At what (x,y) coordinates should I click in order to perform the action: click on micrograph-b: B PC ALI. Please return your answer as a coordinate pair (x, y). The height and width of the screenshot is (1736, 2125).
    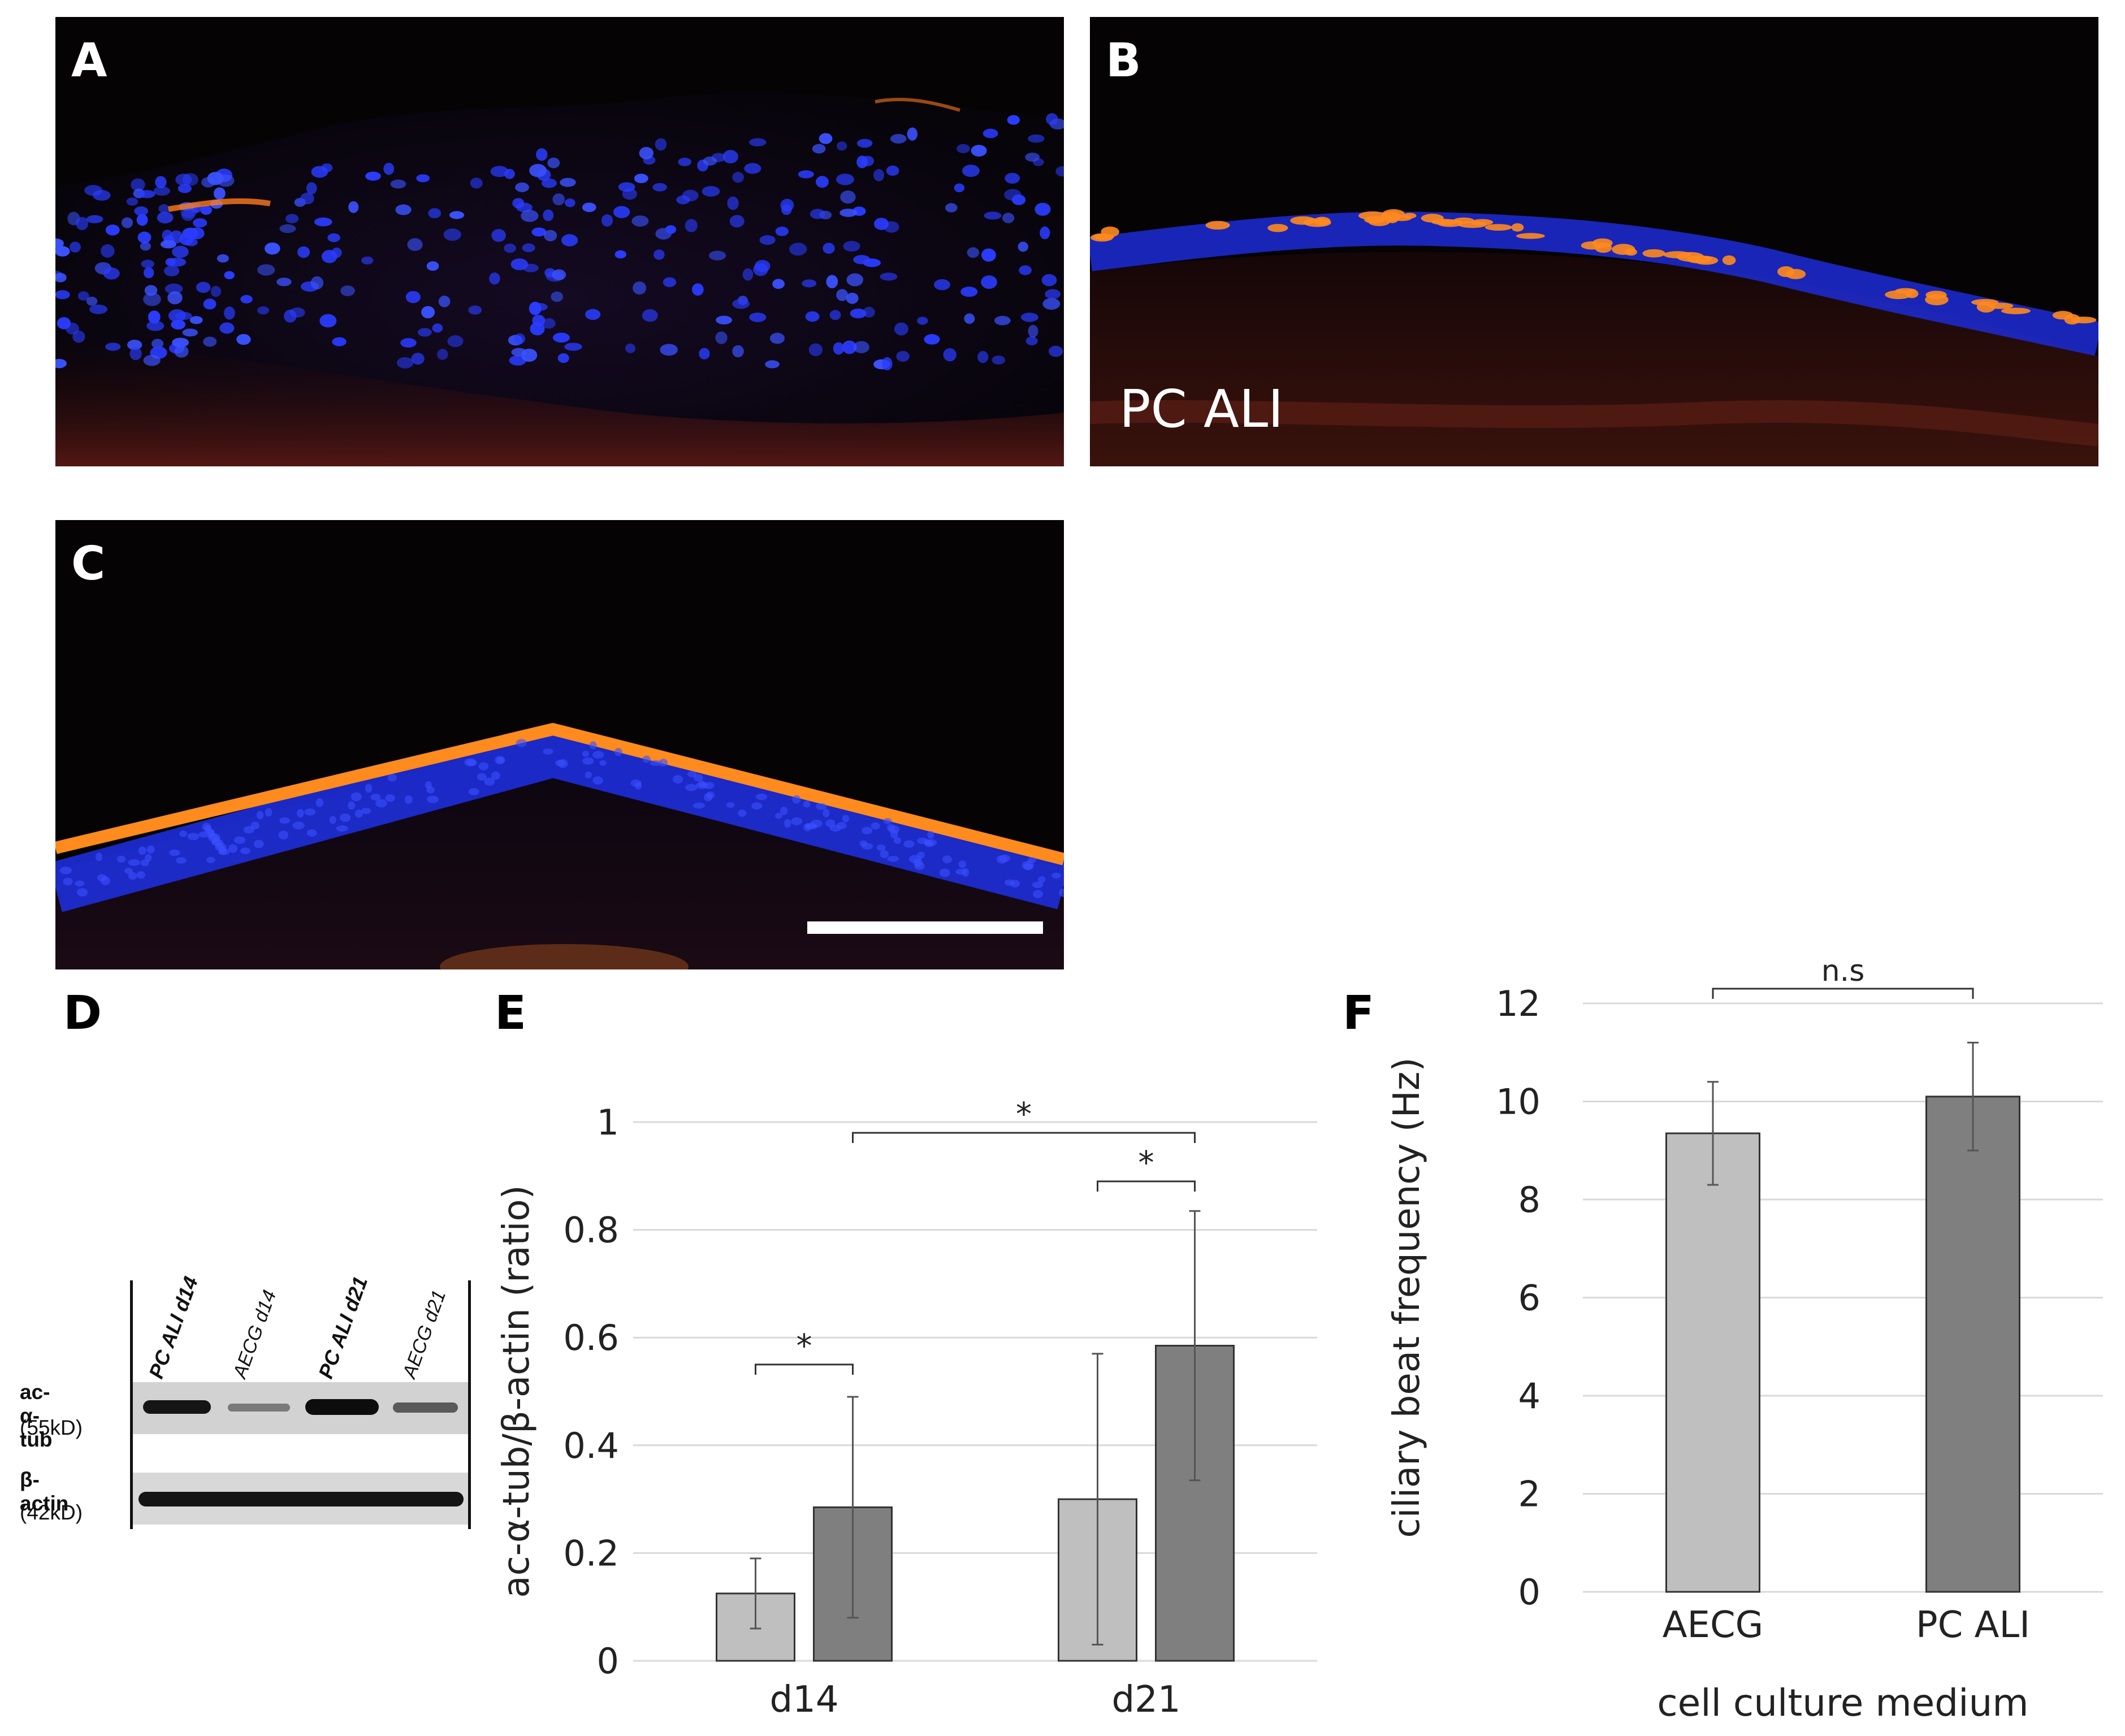
    Looking at the image, I should click on (1594, 241).